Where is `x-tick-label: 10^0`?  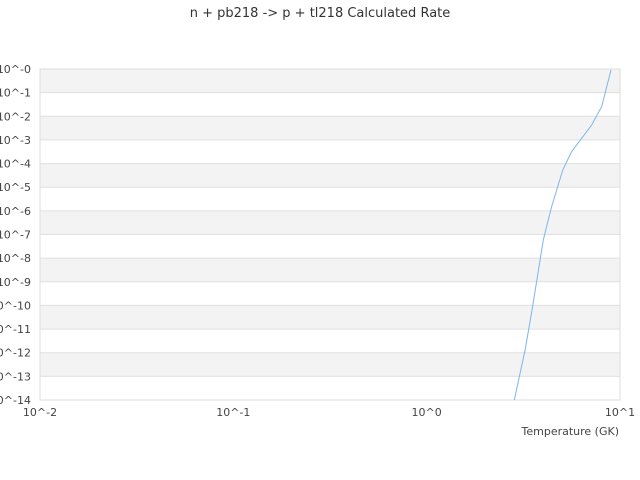 x-tick-label: 10^0 is located at coordinates (427, 412).